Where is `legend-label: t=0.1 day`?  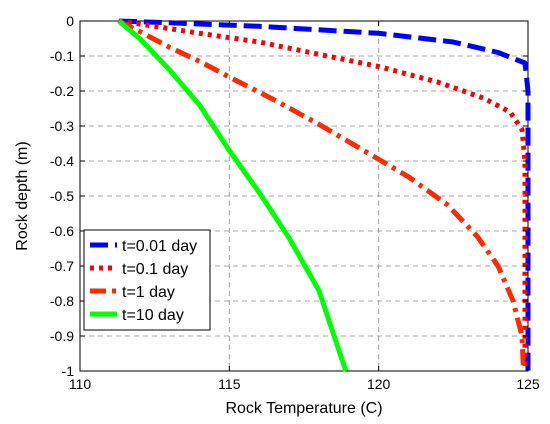 legend-label: t=0.1 day is located at coordinates (155, 269).